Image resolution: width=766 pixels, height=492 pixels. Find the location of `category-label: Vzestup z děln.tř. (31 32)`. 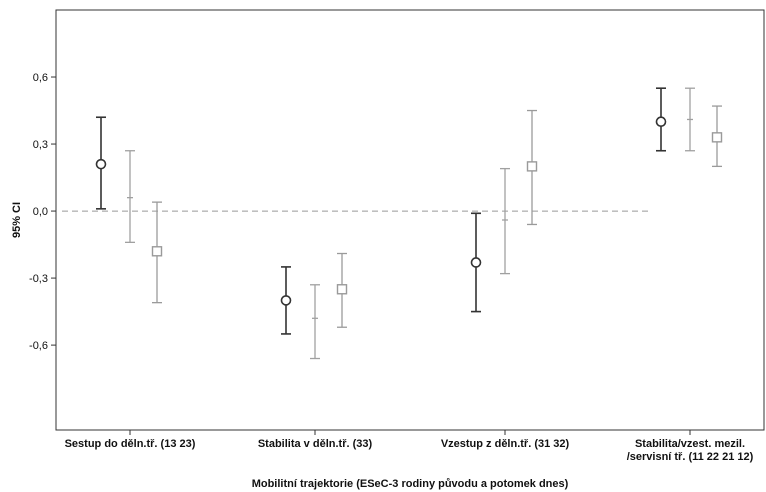

category-label: Vzestup z děln.tř. (31 32) is located at coordinates (505, 444).